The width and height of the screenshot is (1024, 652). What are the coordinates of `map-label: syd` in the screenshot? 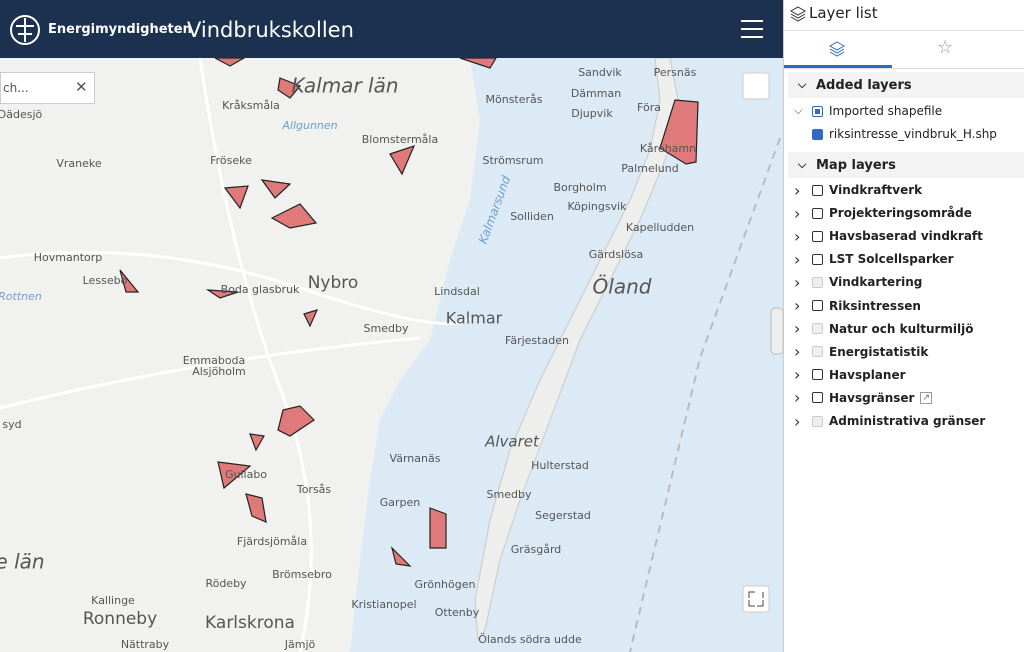 It's located at (11, 424).